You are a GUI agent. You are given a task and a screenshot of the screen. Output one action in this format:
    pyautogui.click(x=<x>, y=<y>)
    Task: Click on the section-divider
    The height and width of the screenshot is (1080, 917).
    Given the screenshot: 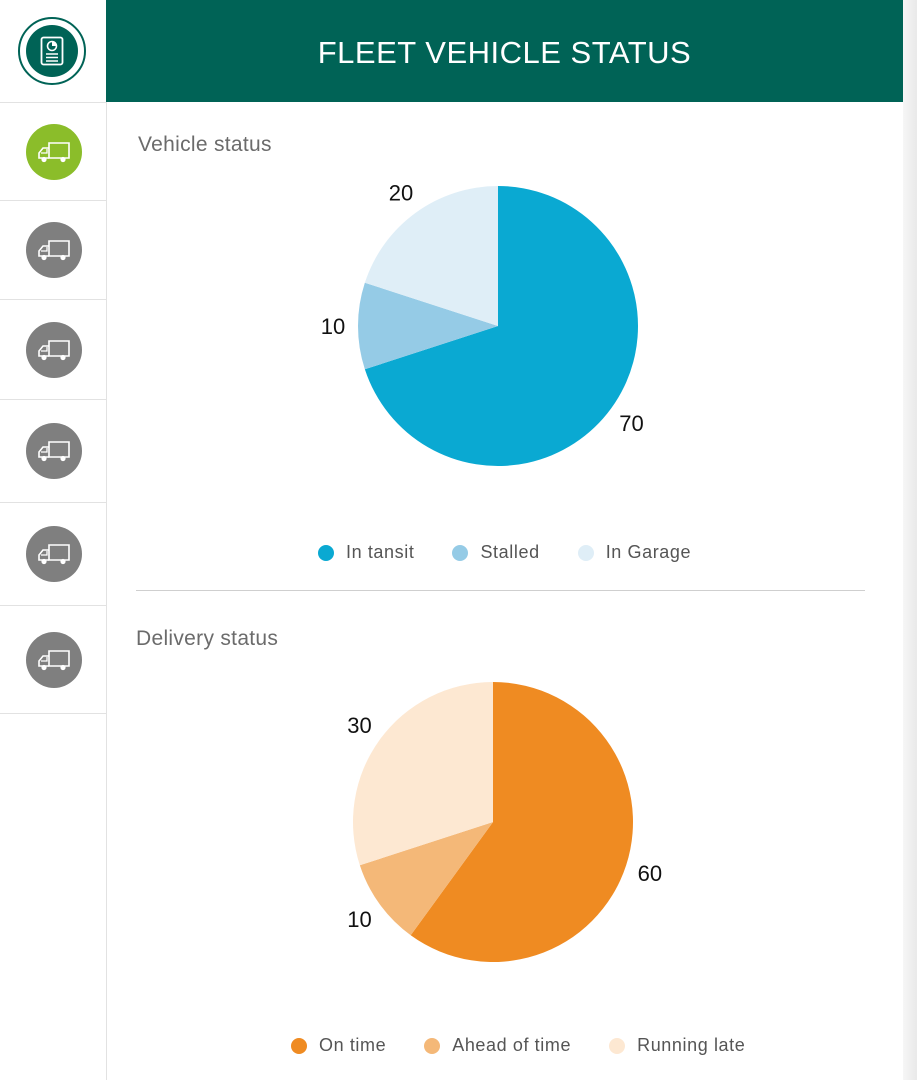 What is the action you would take?
    pyautogui.click(x=500, y=590)
    